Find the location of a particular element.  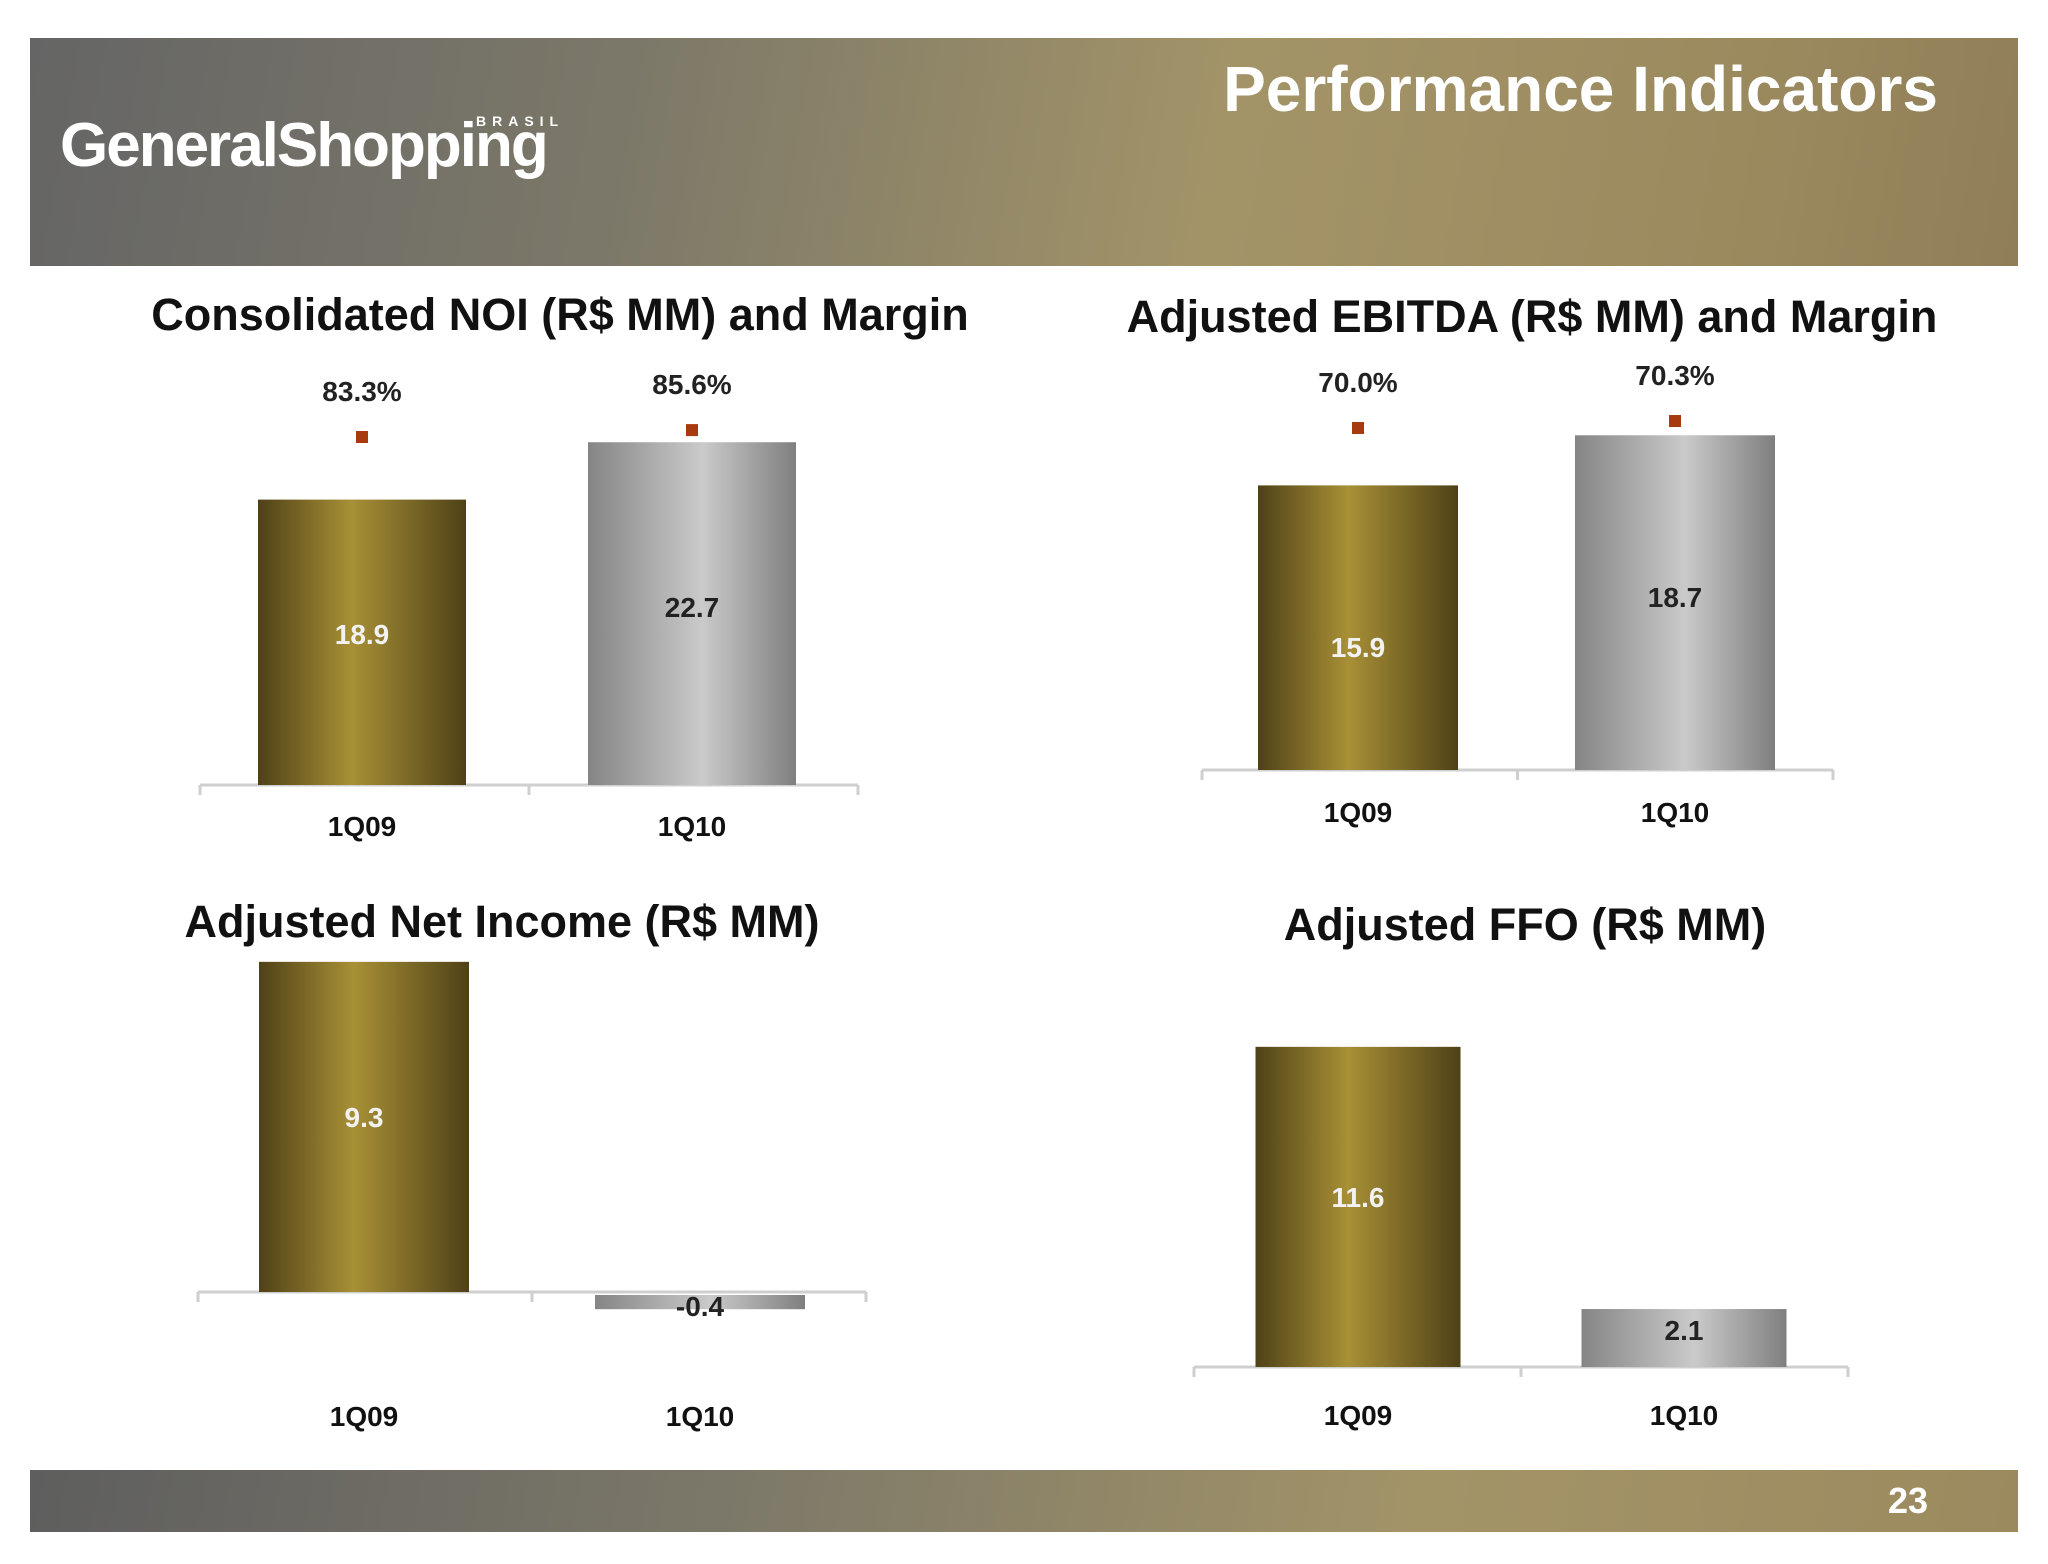

bar-value-label: 11.6 is located at coordinates (1358, 1197).